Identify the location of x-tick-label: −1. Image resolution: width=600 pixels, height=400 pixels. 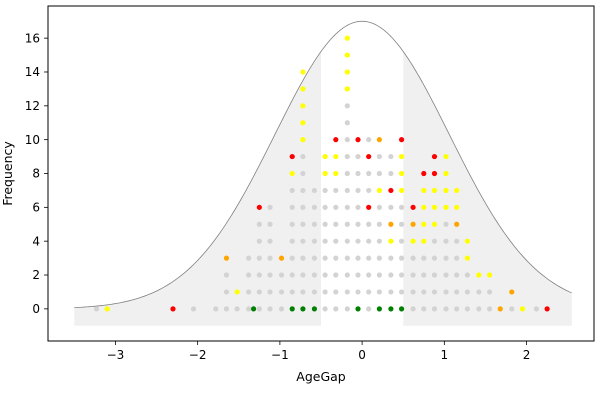
(280, 355).